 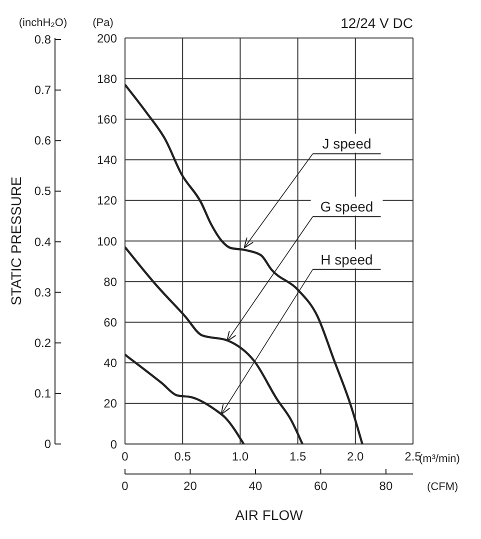 What do you see at coordinates (43, 23) in the screenshot?
I see `text: (inchH₂O)` at bounding box center [43, 23].